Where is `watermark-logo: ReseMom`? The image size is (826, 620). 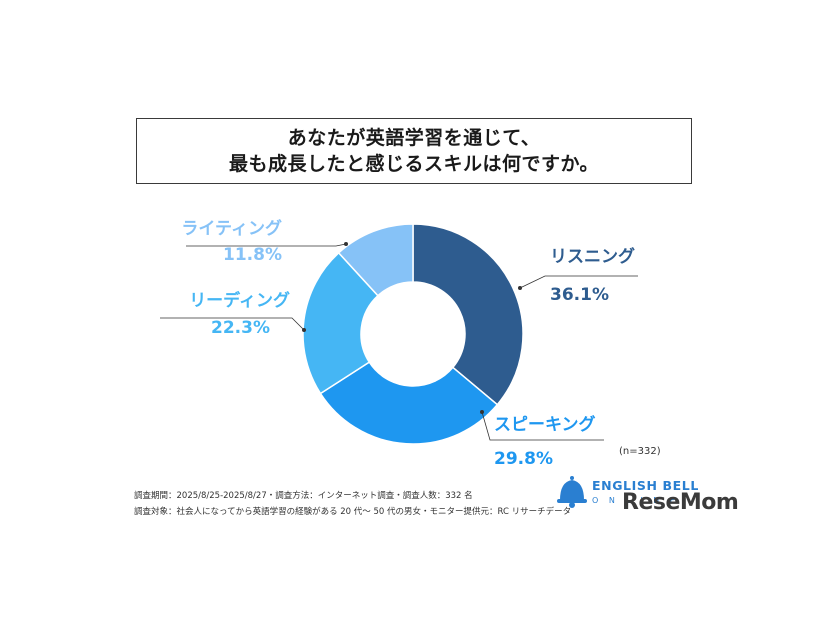 watermark-logo: ReseMom is located at coordinates (680, 502).